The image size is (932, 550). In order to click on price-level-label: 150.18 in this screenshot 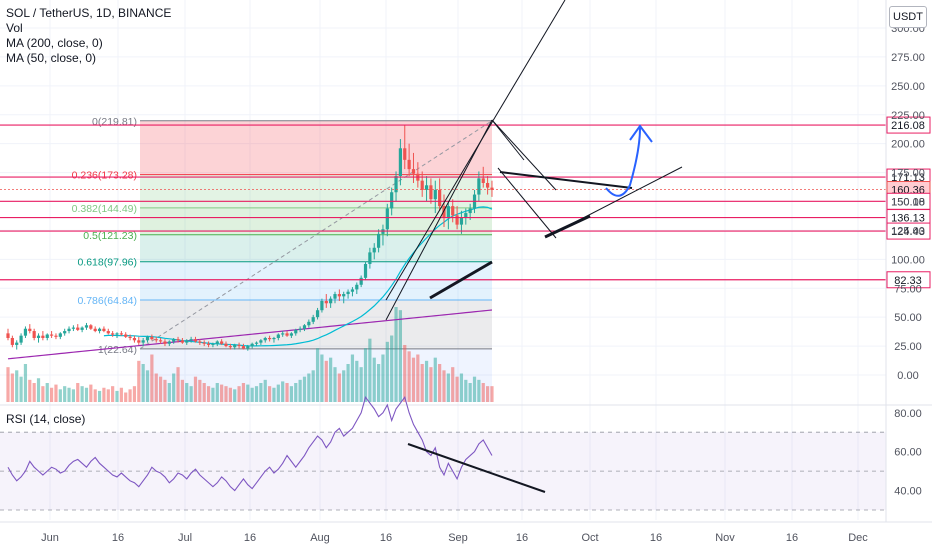, I will do `click(908, 202)`.